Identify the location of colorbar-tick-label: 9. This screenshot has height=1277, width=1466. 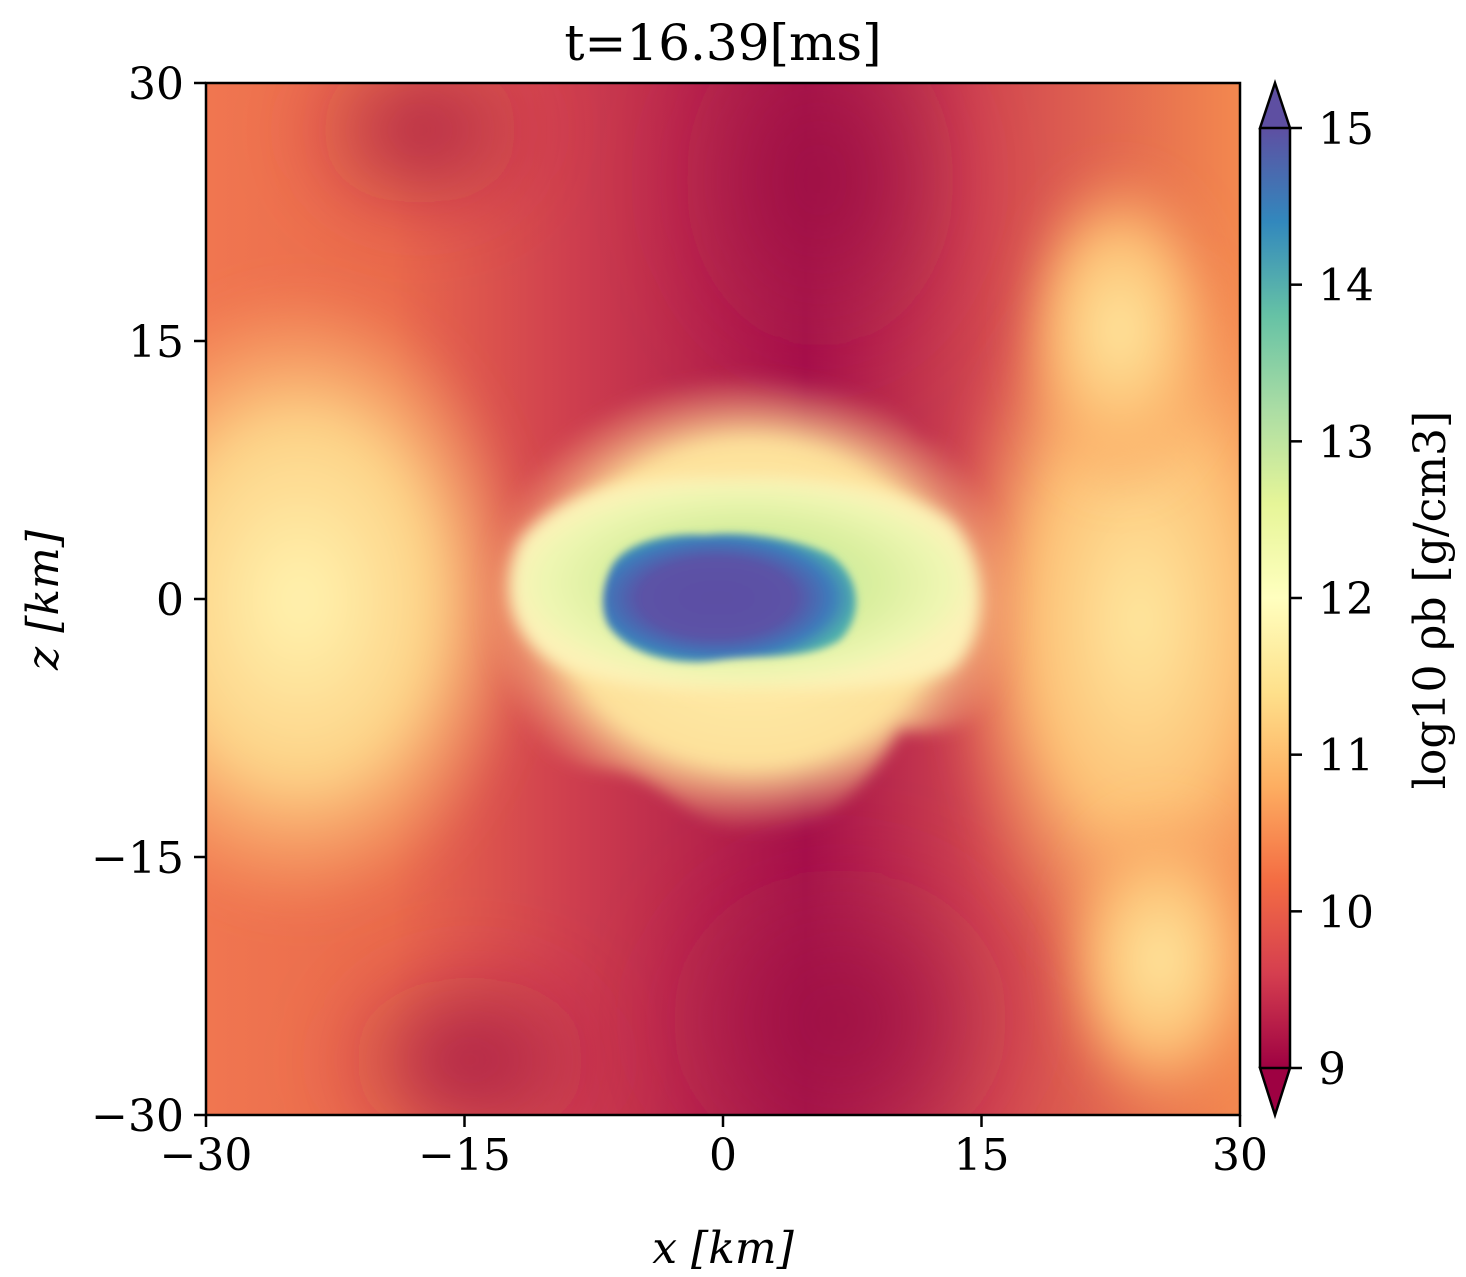
(1332, 1069).